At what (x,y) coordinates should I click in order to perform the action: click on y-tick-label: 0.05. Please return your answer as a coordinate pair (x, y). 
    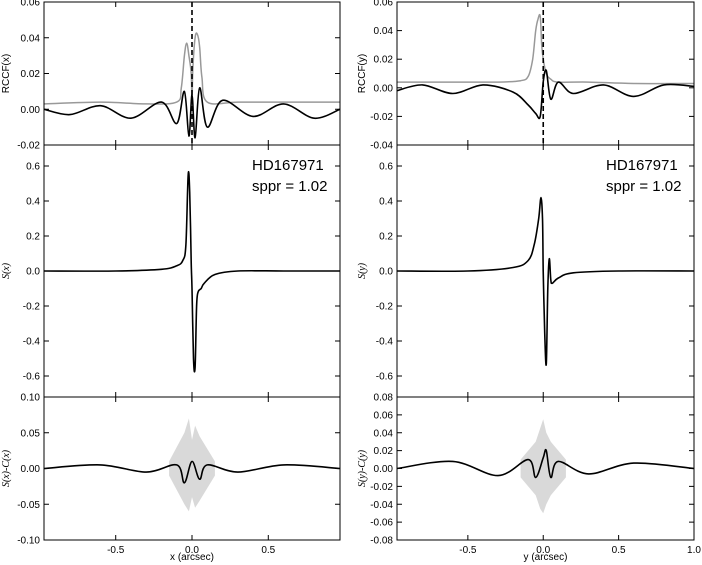
    Looking at the image, I should click on (31, 433).